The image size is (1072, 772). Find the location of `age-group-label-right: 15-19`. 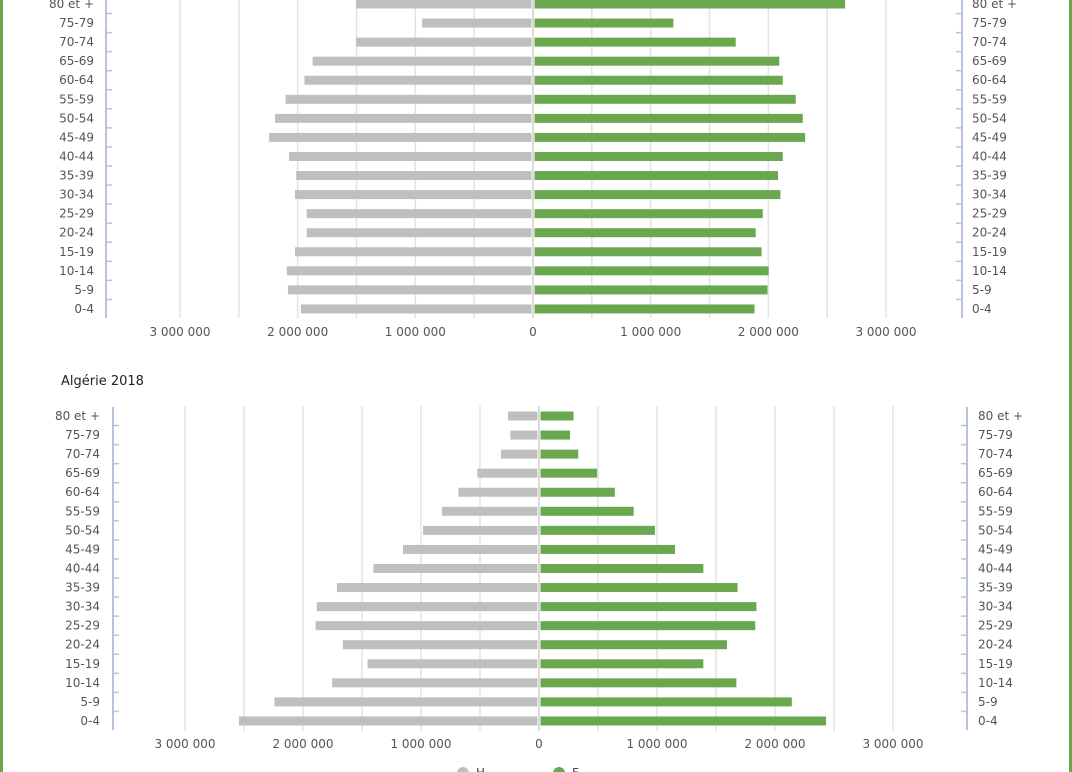

age-group-label-right: 15-19 is located at coordinates (989, 252).